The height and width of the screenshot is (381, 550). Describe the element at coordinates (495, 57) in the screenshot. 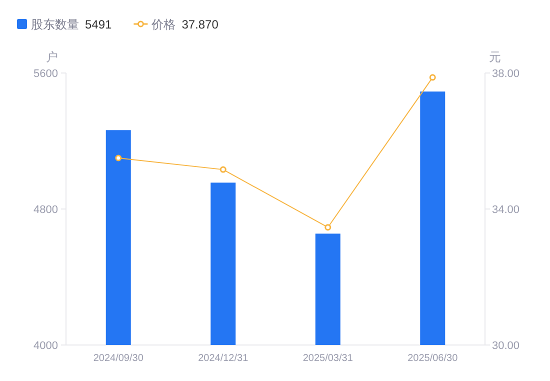

I see `y2-axis-title: 元` at that location.